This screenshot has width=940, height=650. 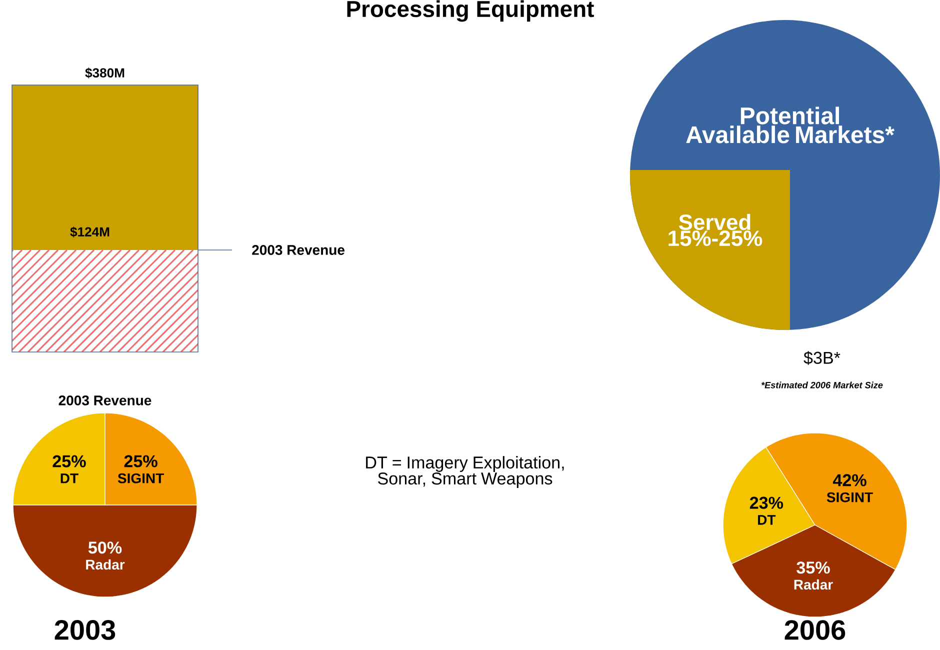 I want to click on chart-title: 2003 Revenue, so click(x=105, y=400).